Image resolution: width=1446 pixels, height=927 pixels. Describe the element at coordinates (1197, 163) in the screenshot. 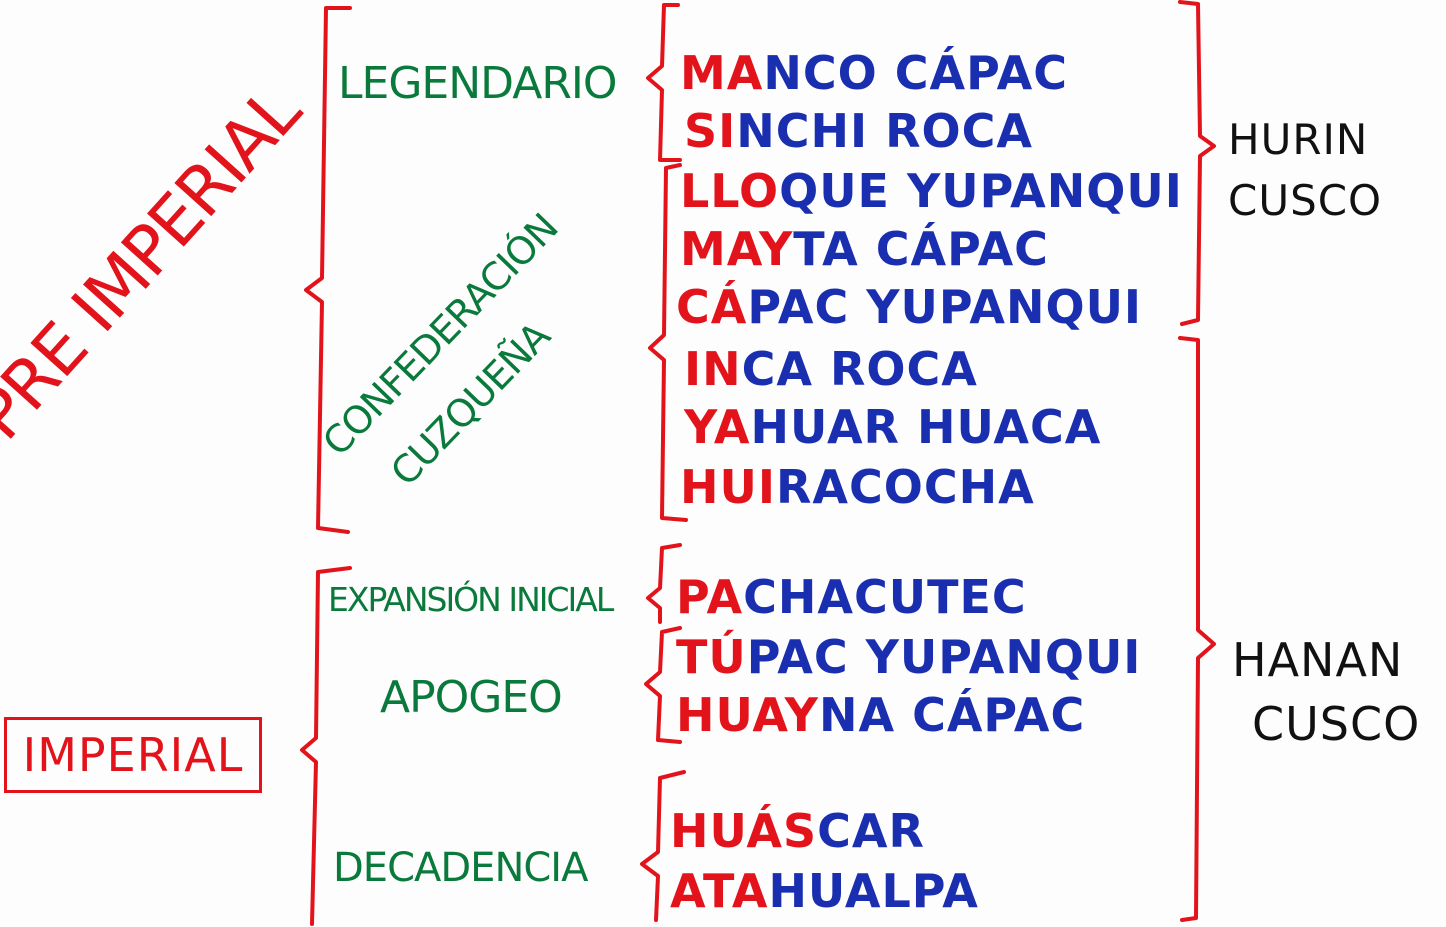

I see `hurin-brace` at that location.